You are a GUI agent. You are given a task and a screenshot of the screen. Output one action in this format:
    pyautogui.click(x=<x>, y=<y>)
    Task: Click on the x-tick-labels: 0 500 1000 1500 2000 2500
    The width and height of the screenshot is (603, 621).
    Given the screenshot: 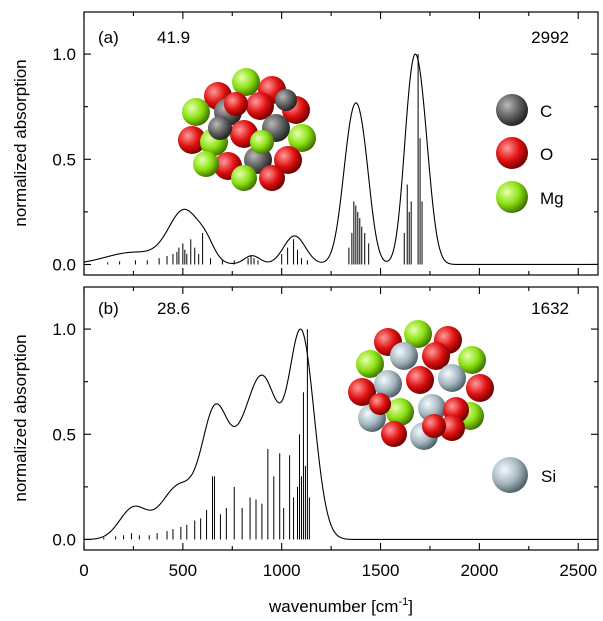 What is the action you would take?
    pyautogui.click(x=338, y=570)
    